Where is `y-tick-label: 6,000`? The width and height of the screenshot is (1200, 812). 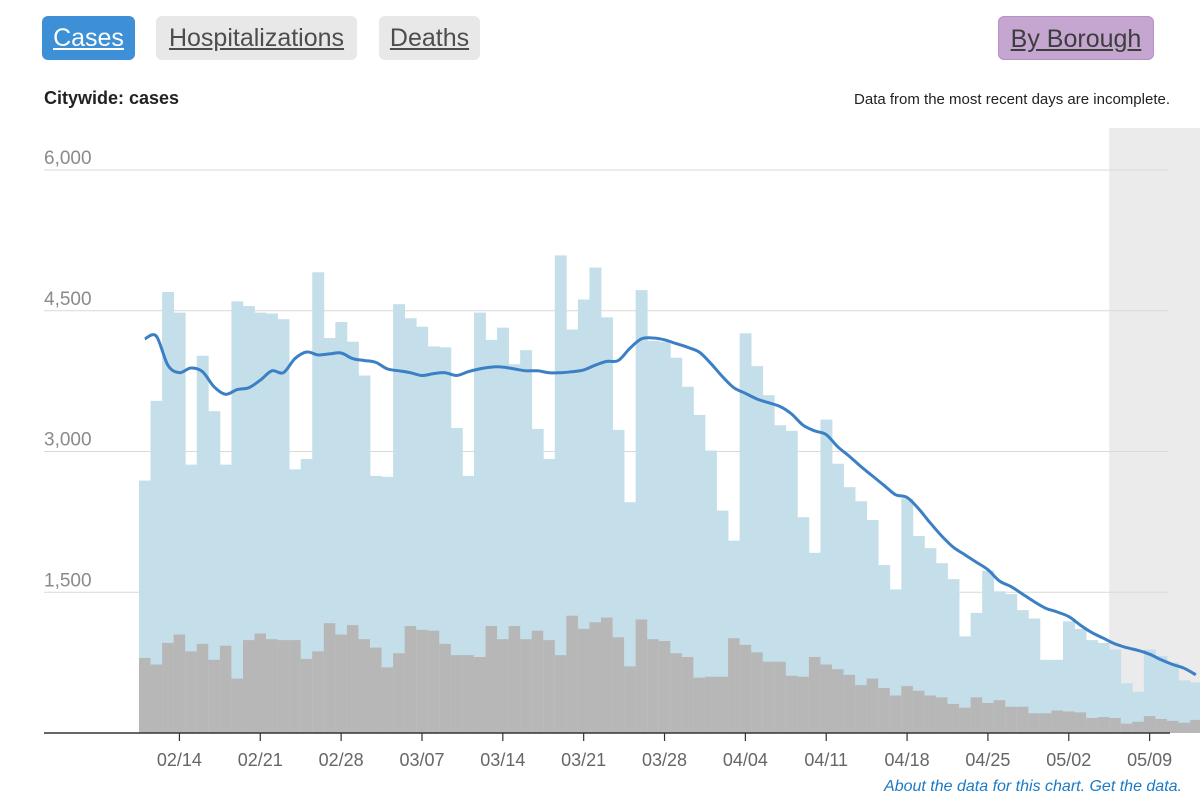
y-tick-label: 6,000 is located at coordinates (68, 158).